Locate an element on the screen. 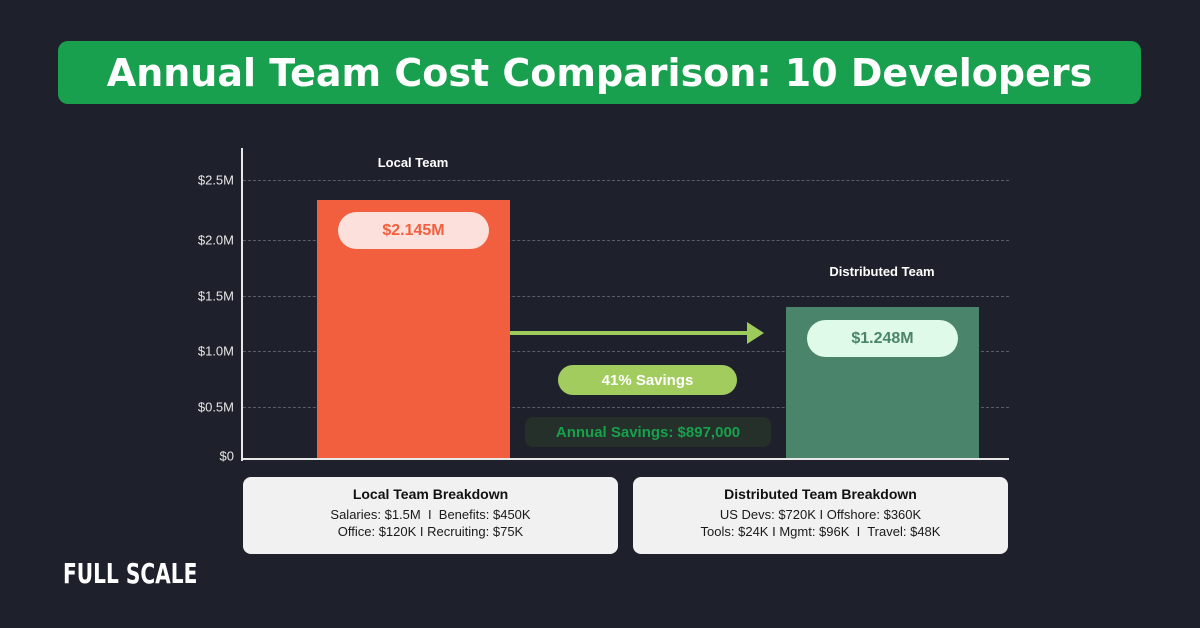 The height and width of the screenshot is (628, 1200). gridline-1-5m is located at coordinates (626, 296).